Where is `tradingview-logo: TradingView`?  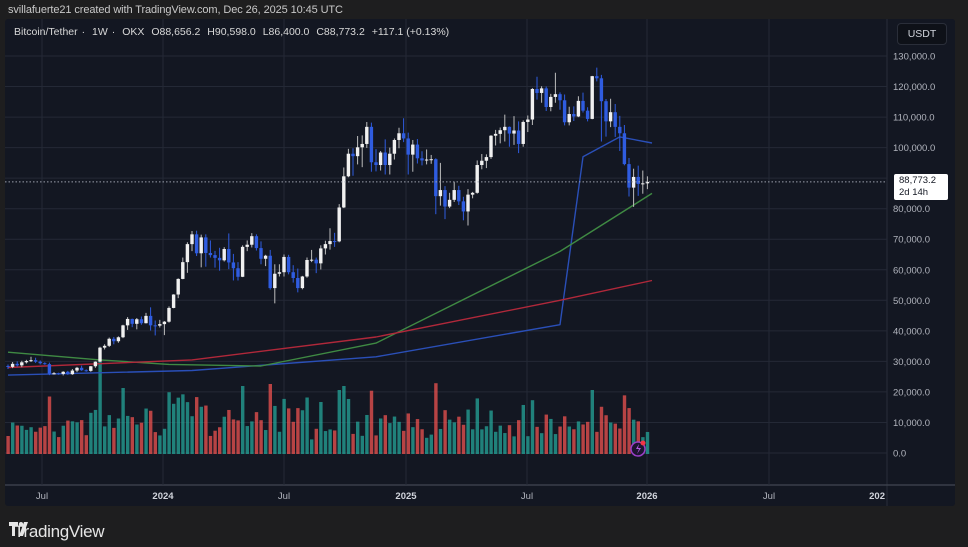 tradingview-logo: TradingView is located at coordinates (57, 532).